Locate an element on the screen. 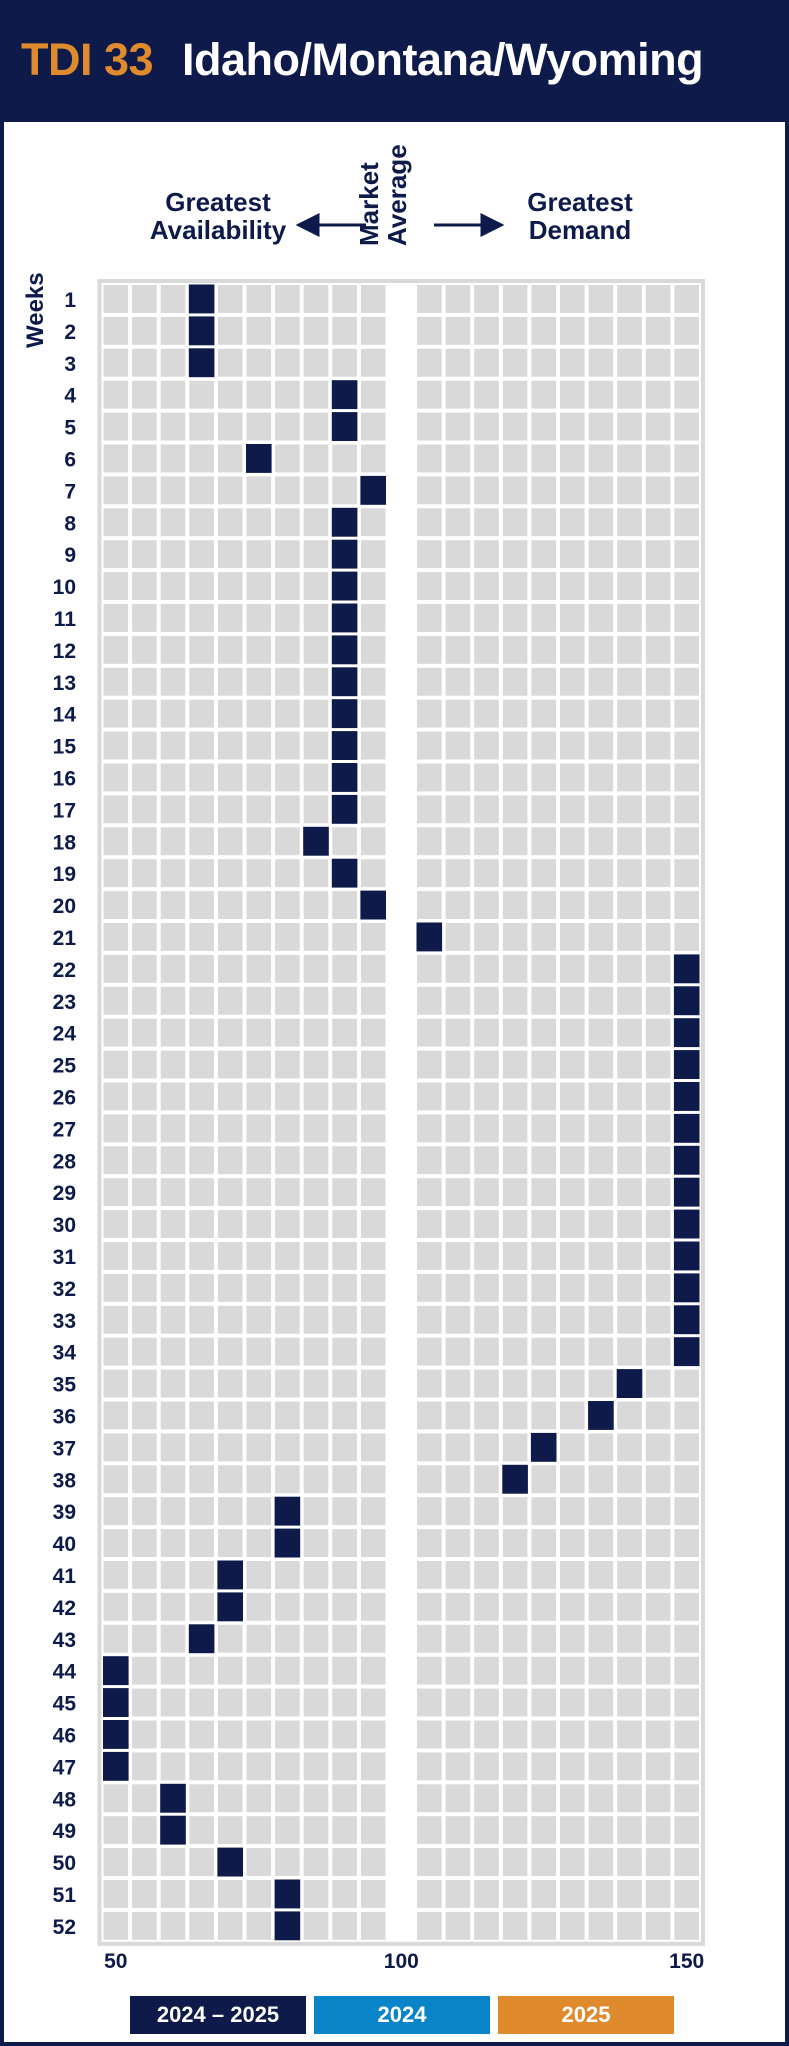  week-tick-label: 40 is located at coordinates (64, 1544).